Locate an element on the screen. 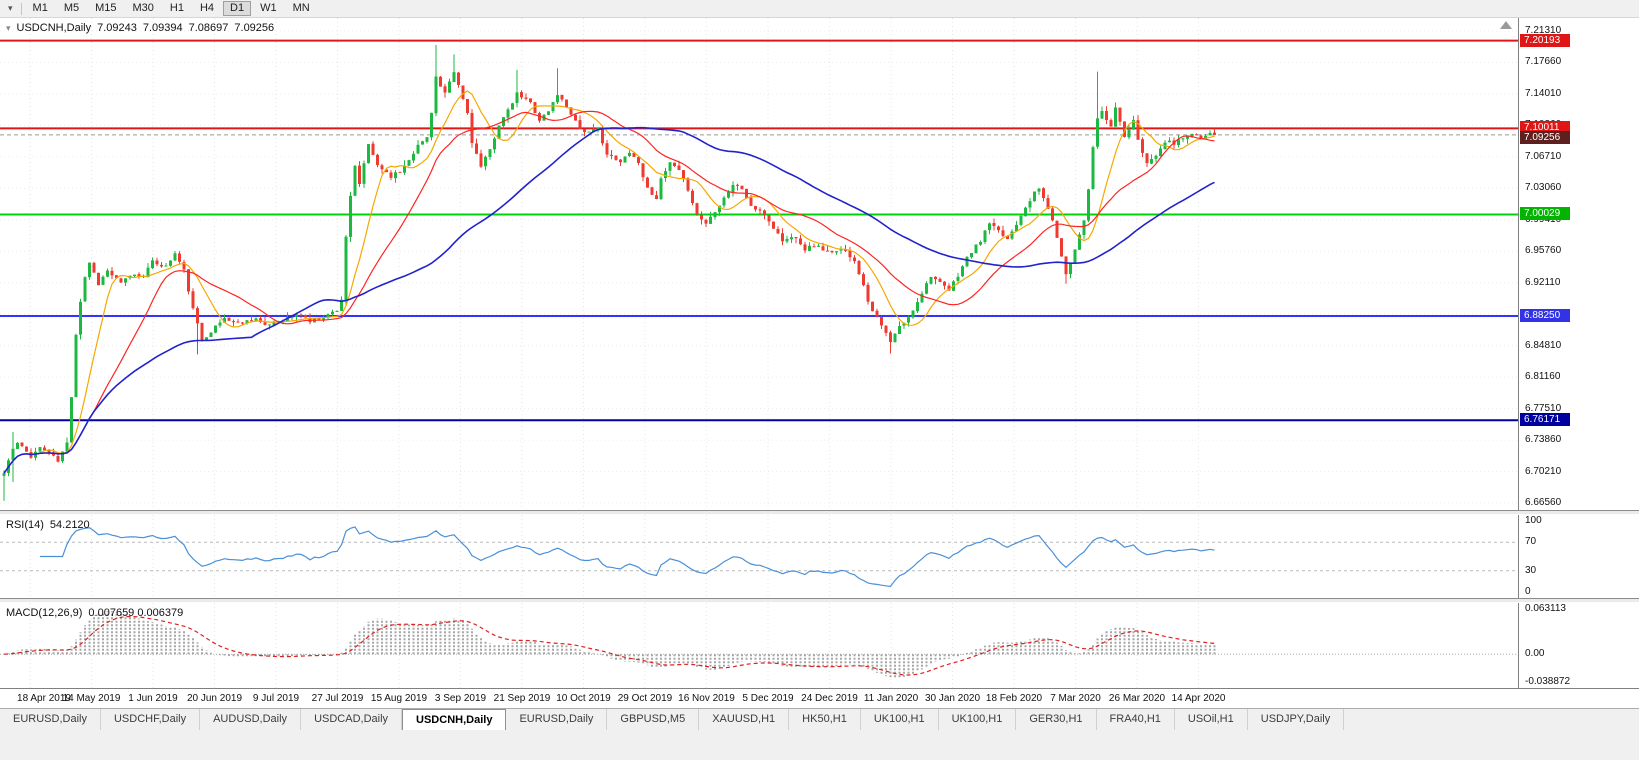 The image size is (1639, 760). date-tick-label: 5 Dec 2019 is located at coordinates (768, 698).